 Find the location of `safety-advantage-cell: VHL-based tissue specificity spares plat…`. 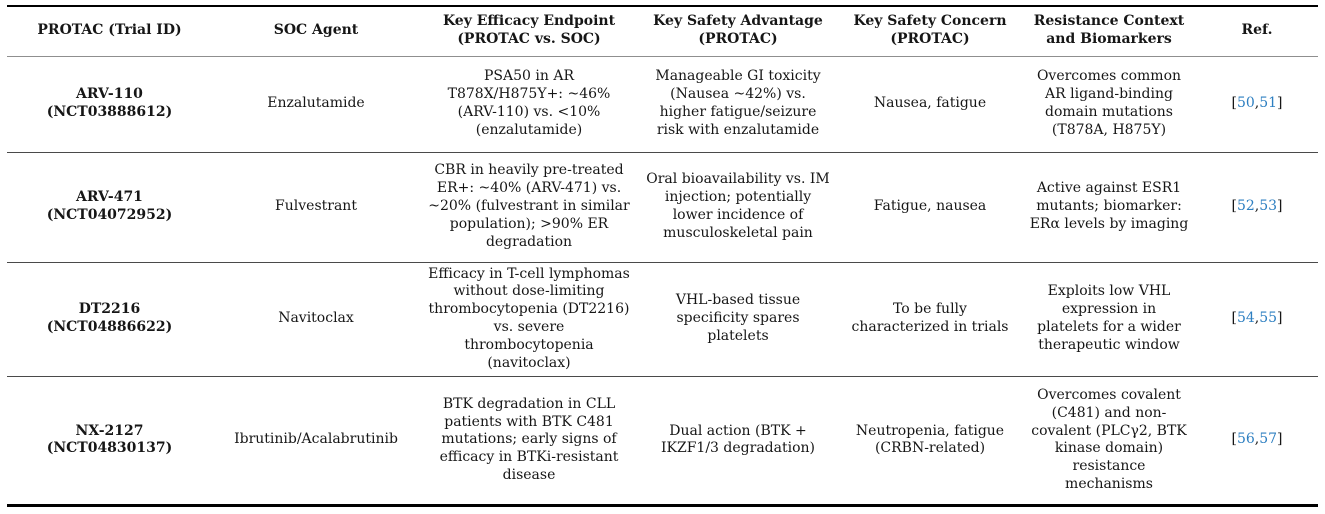

safety-advantage-cell: VHL-based tissue specificity spares plat… is located at coordinates (738, 318).